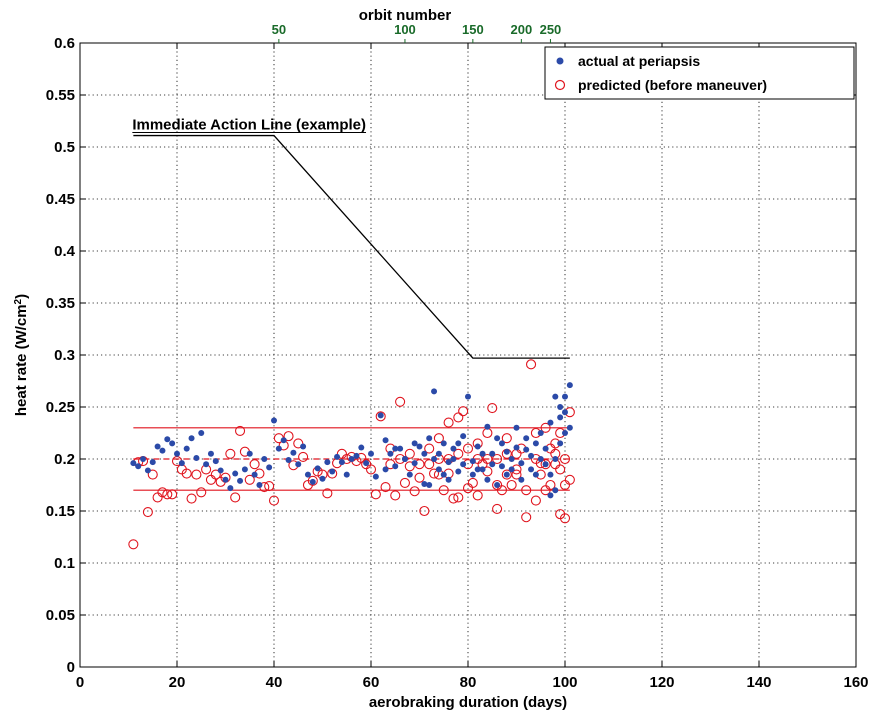 The image size is (880, 717). Describe the element at coordinates (21, 296) in the screenshot. I see `y-axis-title-close: )` at that location.